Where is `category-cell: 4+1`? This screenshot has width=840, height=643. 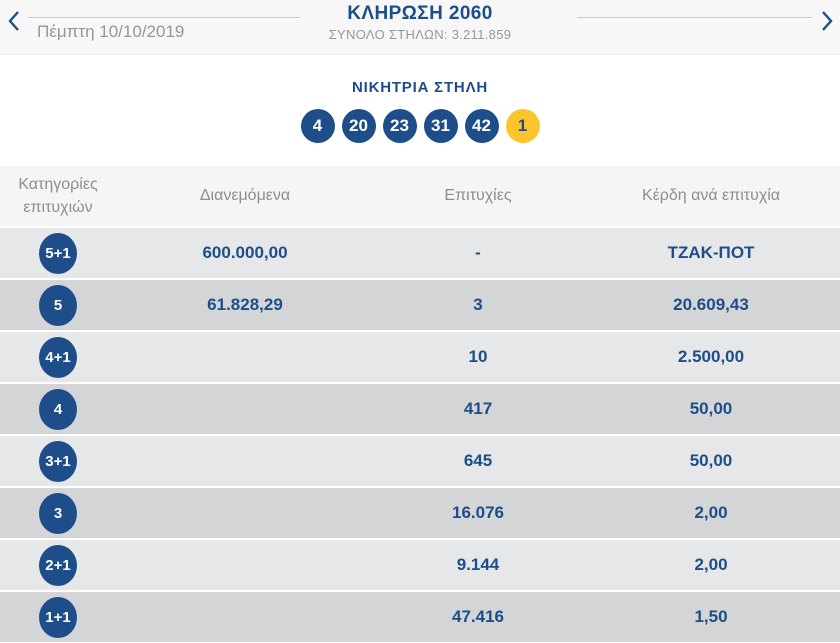 category-cell: 4+1 is located at coordinates (58, 357).